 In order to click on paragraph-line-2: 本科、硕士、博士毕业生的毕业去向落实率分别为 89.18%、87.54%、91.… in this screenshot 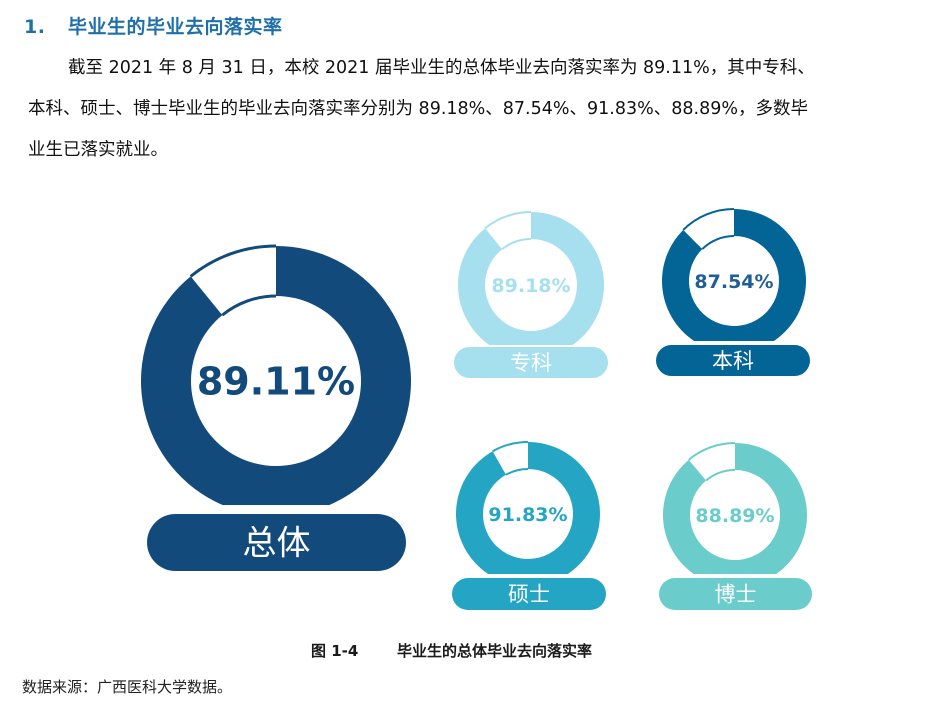, I will do `click(418, 109)`.